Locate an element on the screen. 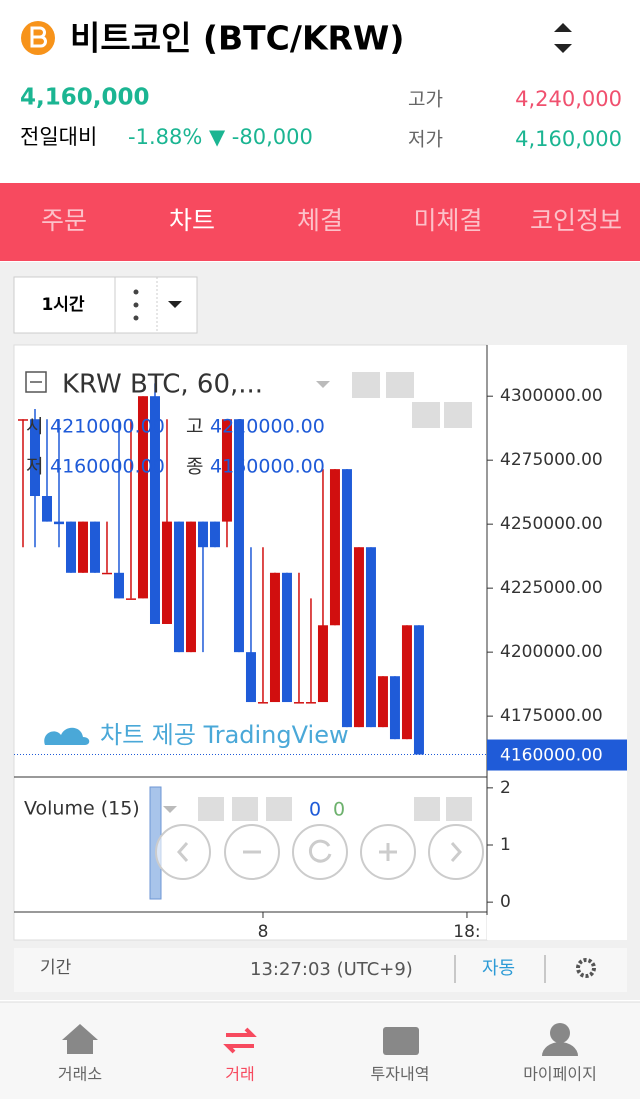 The image size is (640, 1099). nav-label: 마이페이지 is located at coordinates (560, 1074).